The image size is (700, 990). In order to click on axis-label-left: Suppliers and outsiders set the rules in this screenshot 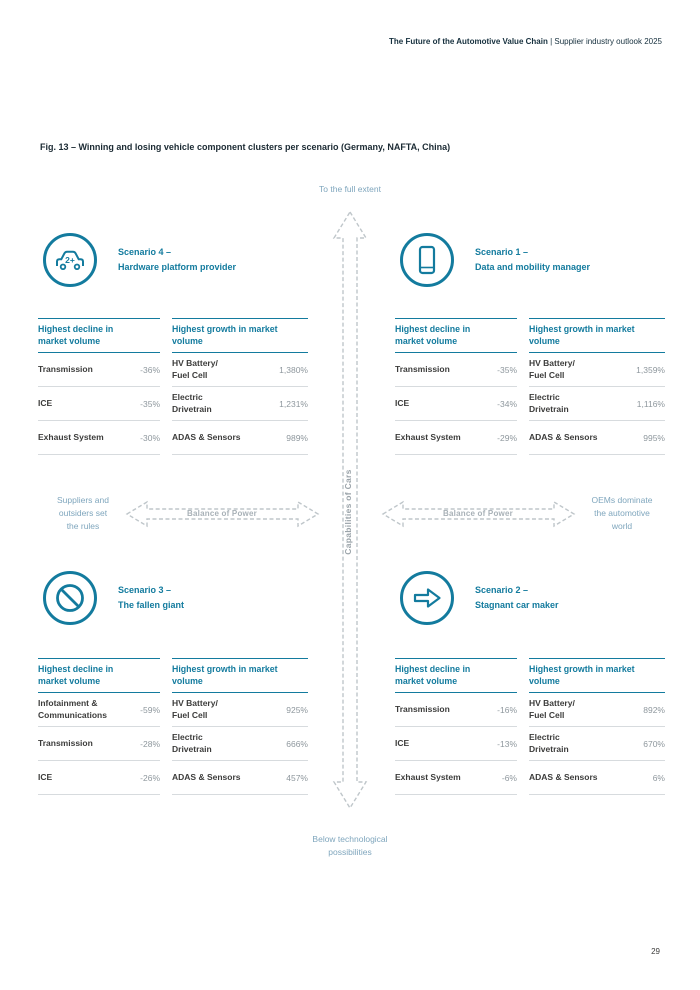, I will do `click(83, 513)`.